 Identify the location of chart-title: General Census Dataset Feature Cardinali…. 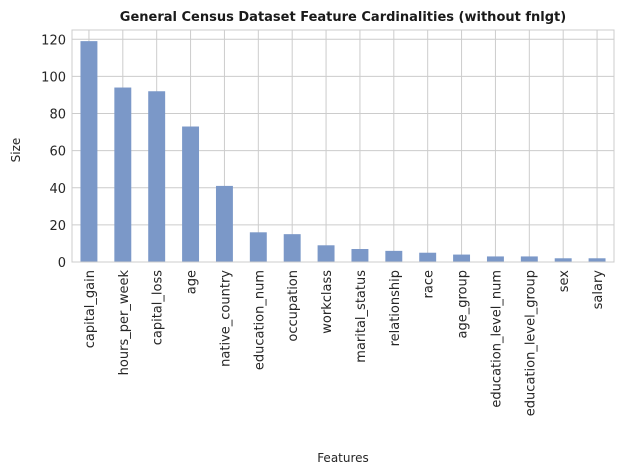
(343, 17).